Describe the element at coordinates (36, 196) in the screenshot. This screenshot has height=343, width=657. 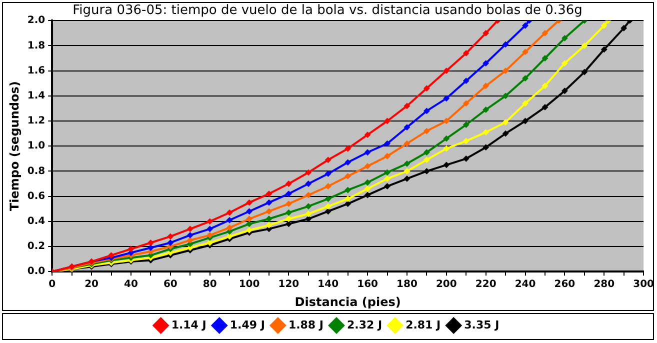
I see `y-tick-label: 0.6` at that location.